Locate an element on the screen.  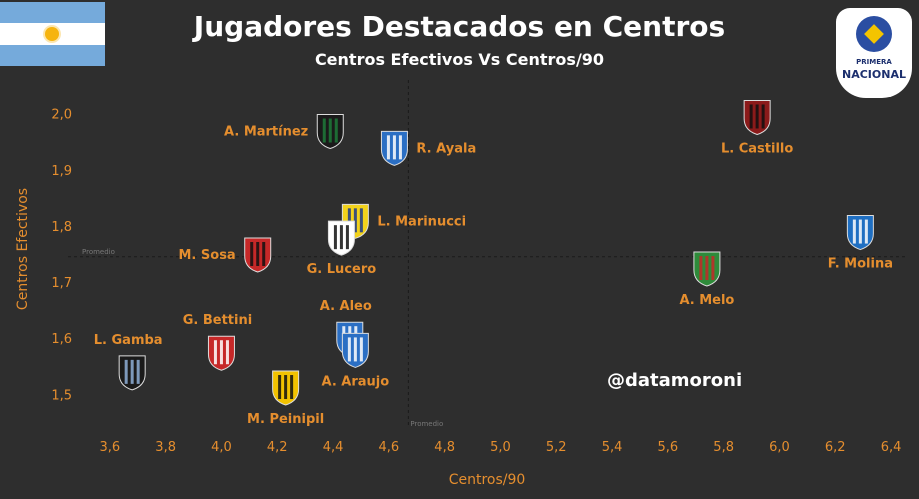
caa-crest-icon is located at coordinates (707, 269).